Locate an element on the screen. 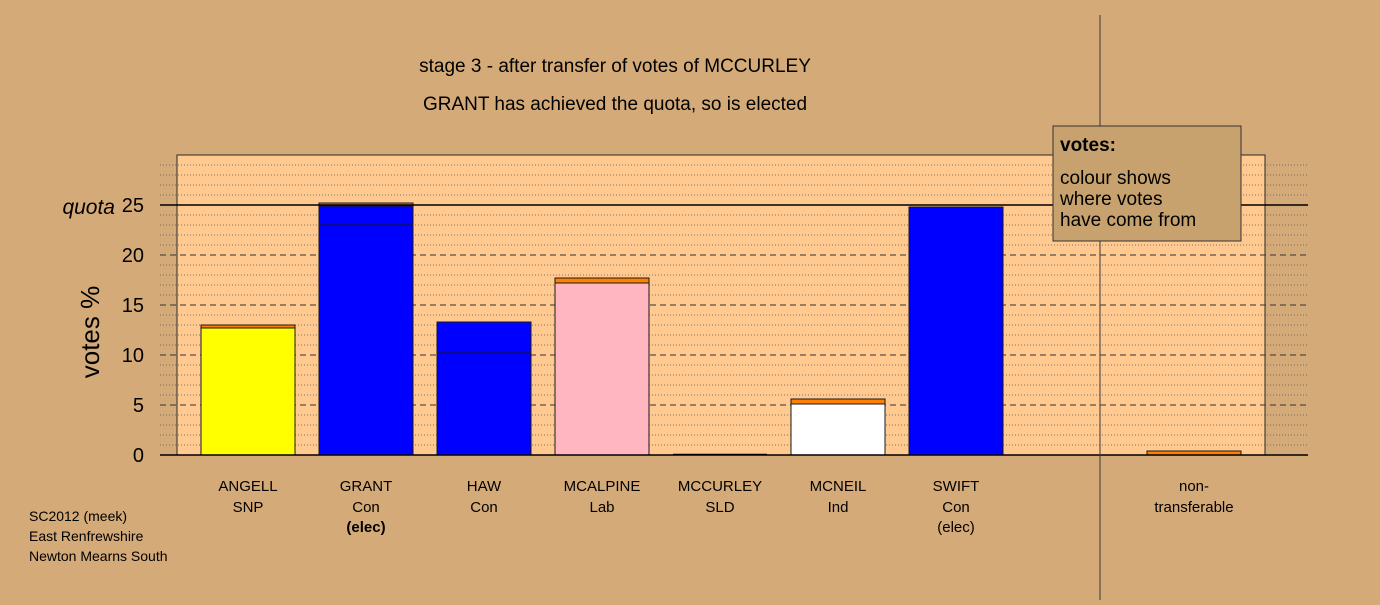 This screenshot has height=605, width=1380. legend-box is located at coordinates (1147, 183).